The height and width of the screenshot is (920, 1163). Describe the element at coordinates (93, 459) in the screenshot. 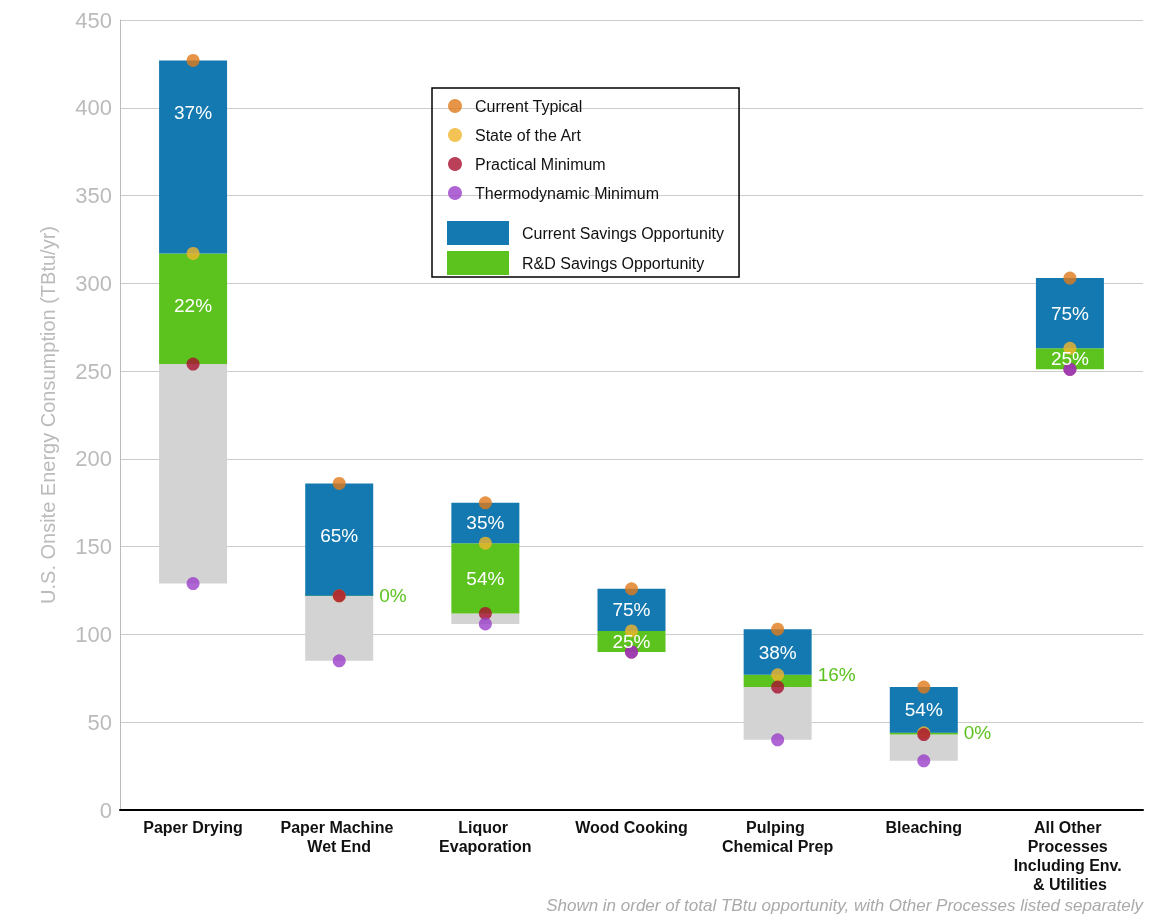

I see `y-tick-label: 200` at that location.